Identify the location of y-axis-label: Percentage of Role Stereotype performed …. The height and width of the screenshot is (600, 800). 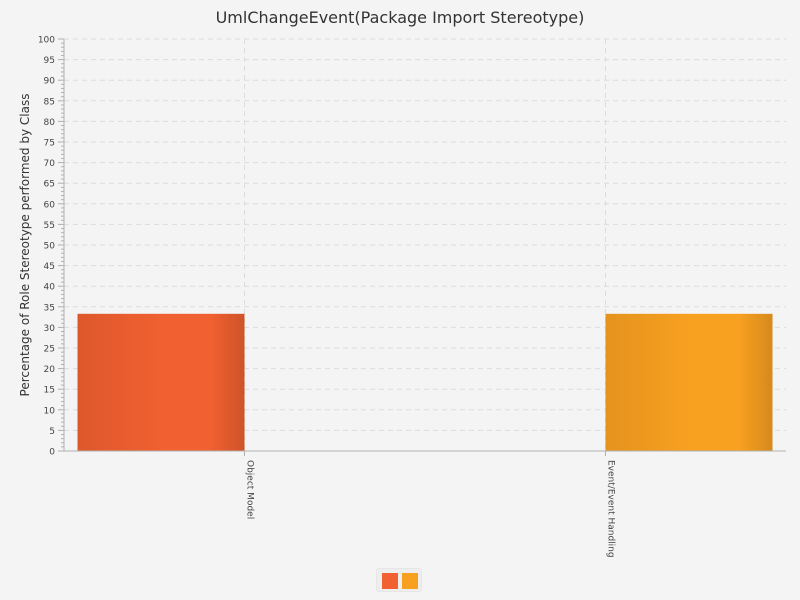
(25, 245).